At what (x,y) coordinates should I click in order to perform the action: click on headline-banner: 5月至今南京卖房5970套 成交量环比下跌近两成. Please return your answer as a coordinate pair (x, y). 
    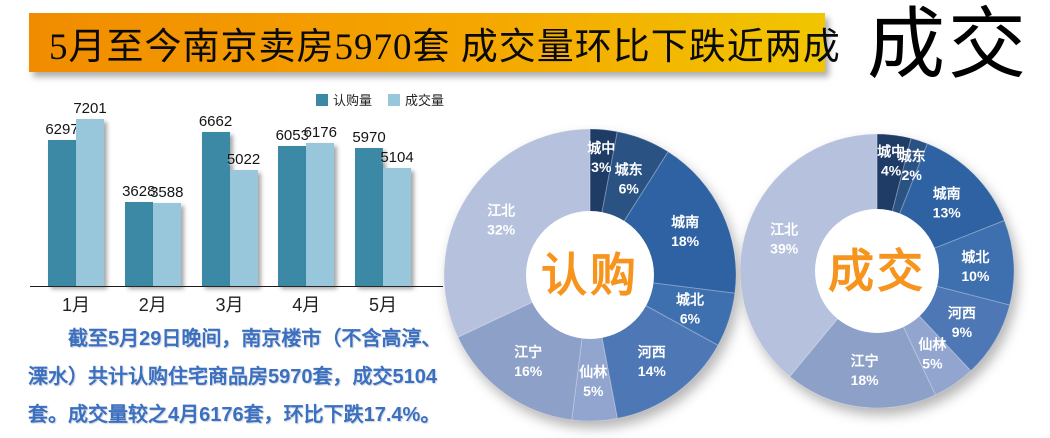
    Looking at the image, I should click on (434, 42).